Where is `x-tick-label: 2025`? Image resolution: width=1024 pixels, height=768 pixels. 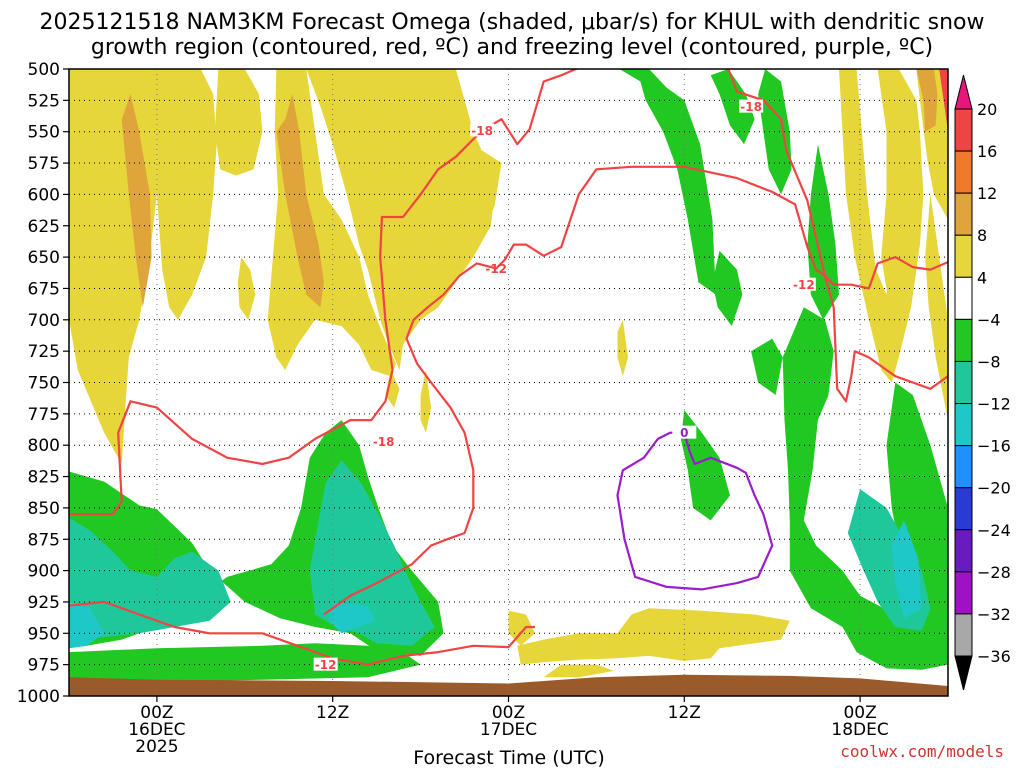
x-tick-label: 2025 is located at coordinates (156, 747).